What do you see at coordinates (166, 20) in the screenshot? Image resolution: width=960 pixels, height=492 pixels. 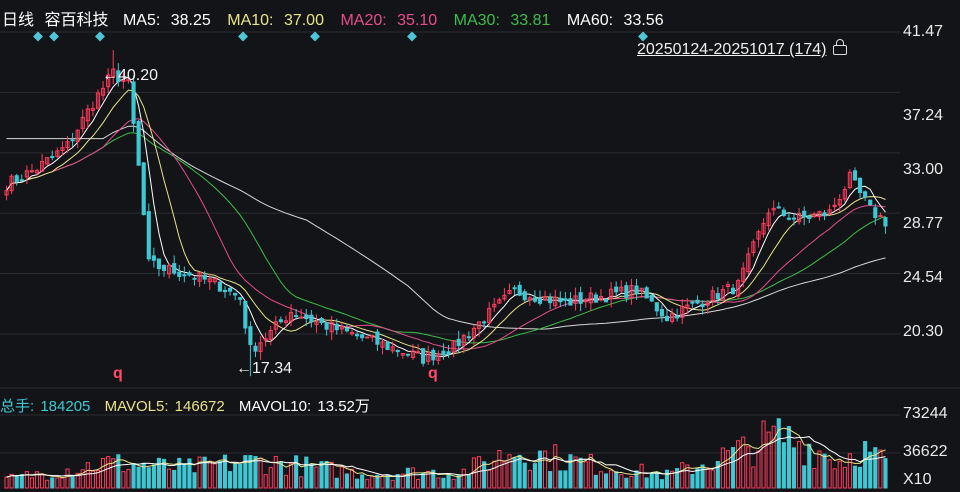 I see `ma5-legend: MA5: 38.25` at bounding box center [166, 20].